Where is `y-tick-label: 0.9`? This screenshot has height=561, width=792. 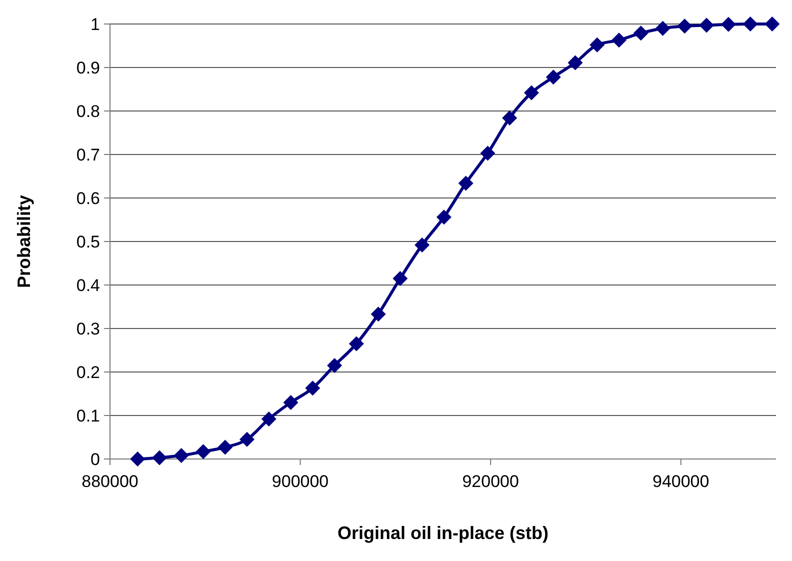 y-tick-label: 0.9 is located at coordinates (88, 68).